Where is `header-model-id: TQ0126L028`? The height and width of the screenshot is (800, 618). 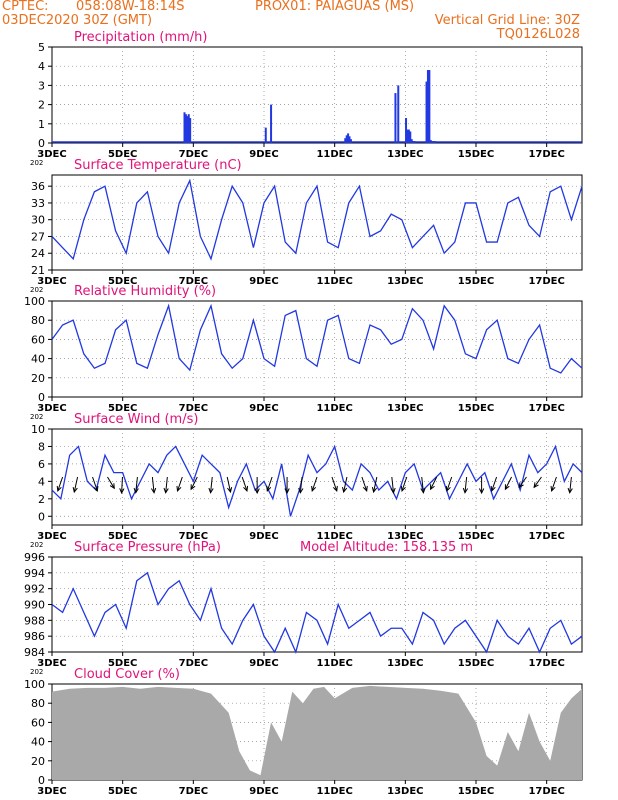
header-model-id: TQ0126L028 is located at coordinates (538, 34).